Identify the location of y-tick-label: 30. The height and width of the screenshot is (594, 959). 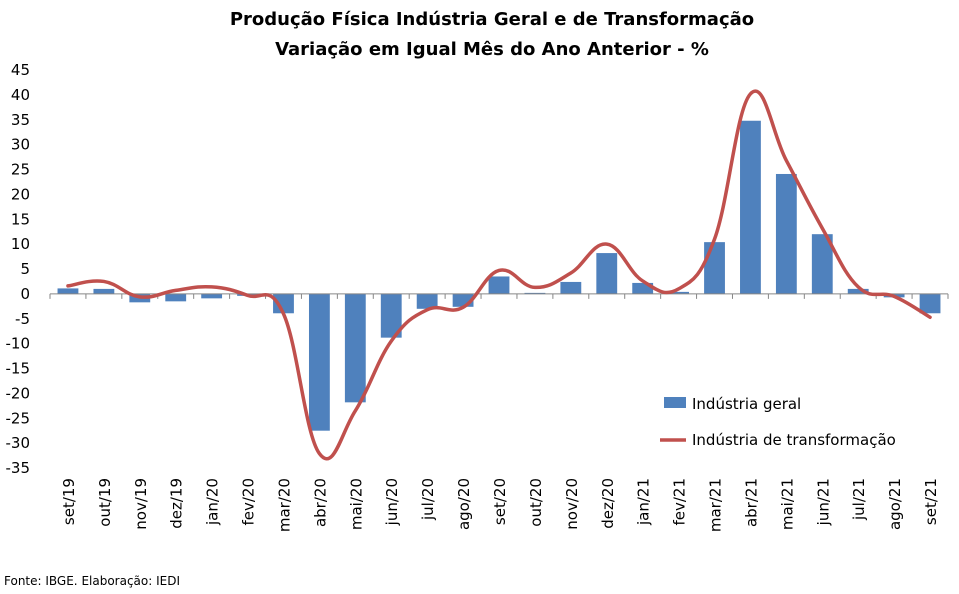
(20, 145).